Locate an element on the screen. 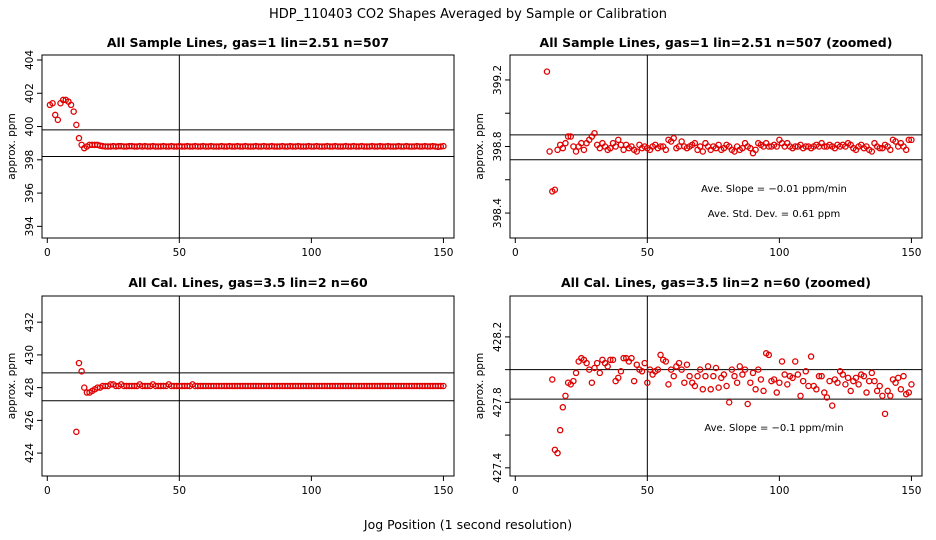 The height and width of the screenshot is (540, 936). y-tick-label: 427.8 is located at coordinates (498, 402).